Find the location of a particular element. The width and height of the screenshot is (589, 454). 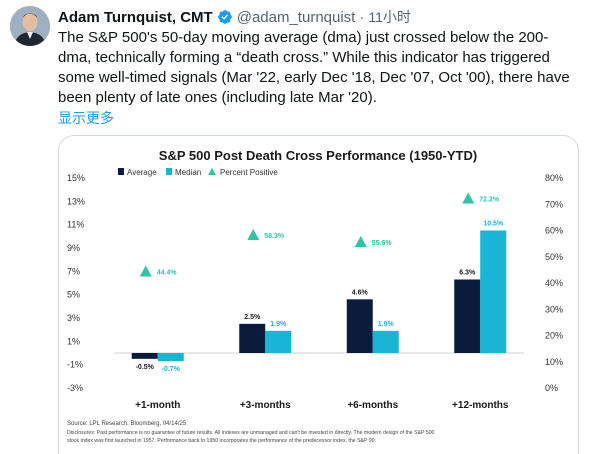

data-label-average: 4.6% is located at coordinates (360, 292).